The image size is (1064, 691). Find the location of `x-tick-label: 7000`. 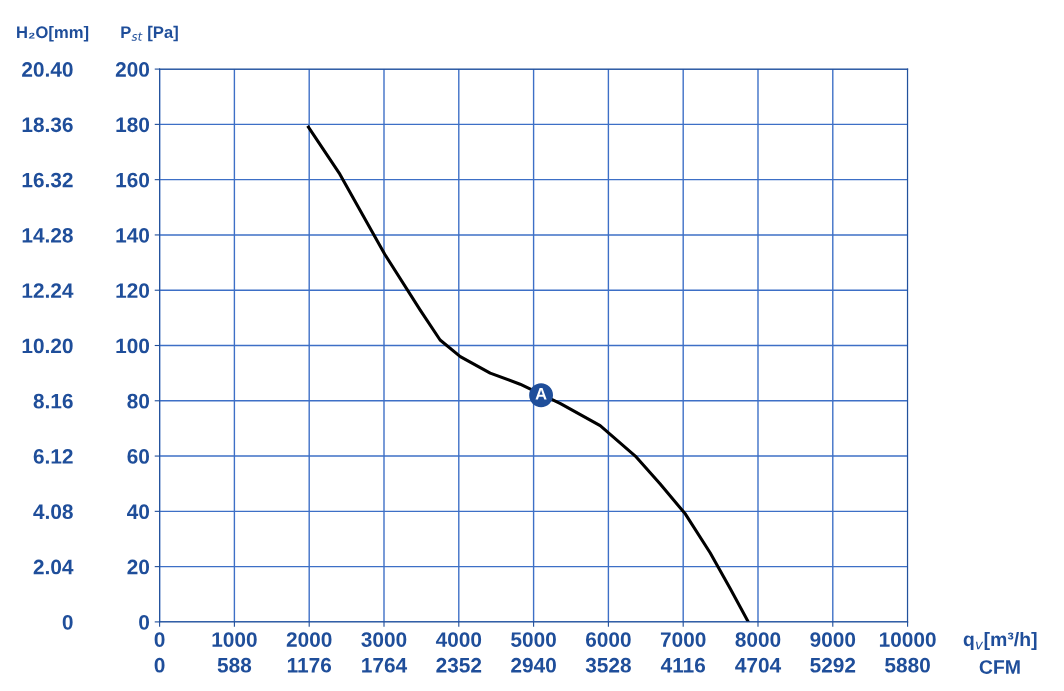

x-tick-label: 7000 is located at coordinates (683, 639).